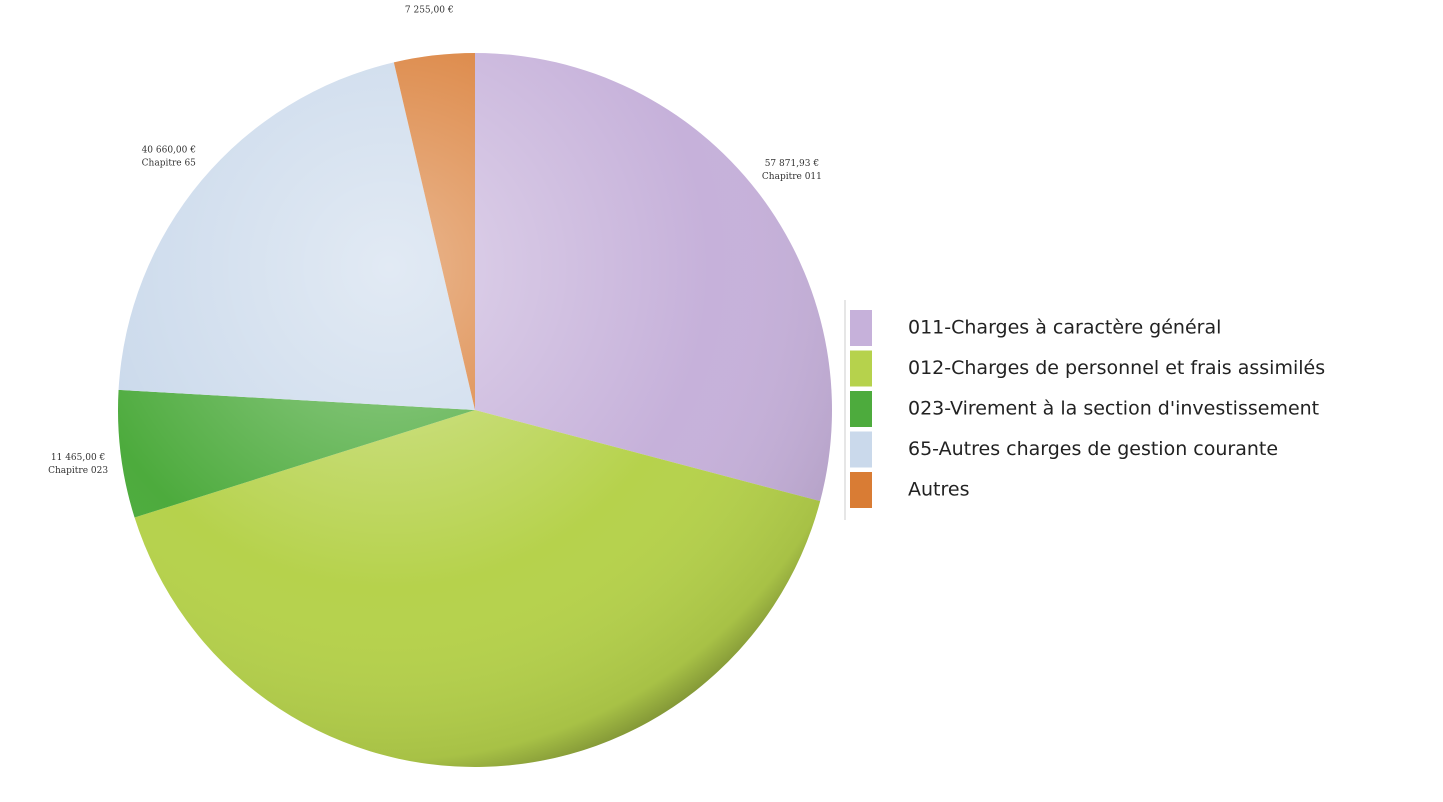 This screenshot has height=802, width=1443. What do you see at coordinates (792, 177) in the screenshot?
I see `slice-annotation: Chapitre 011` at bounding box center [792, 177].